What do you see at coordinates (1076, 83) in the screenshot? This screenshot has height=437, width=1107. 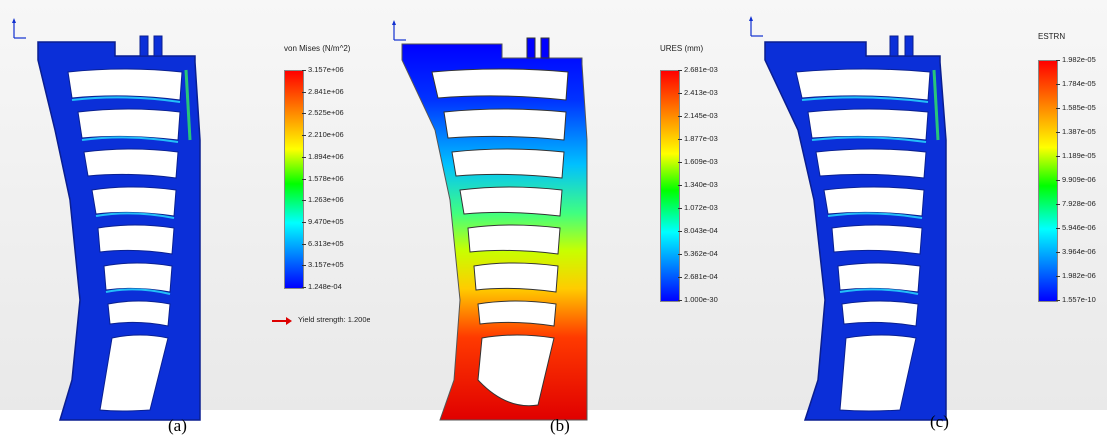 I see `legend-tick-label: 1.784e-05` at bounding box center [1076, 83].